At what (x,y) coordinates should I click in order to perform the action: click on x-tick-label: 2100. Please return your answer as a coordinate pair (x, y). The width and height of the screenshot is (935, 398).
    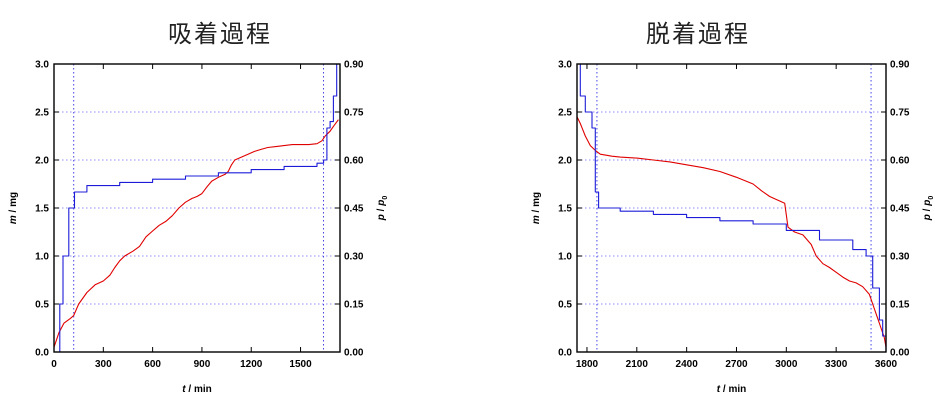
    Looking at the image, I should click on (637, 364).